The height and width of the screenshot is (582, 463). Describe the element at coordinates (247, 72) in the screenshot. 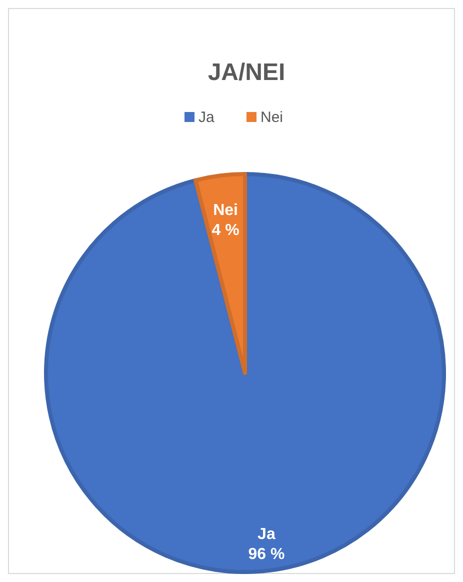

I see `chart-title: JA/NEI` at that location.